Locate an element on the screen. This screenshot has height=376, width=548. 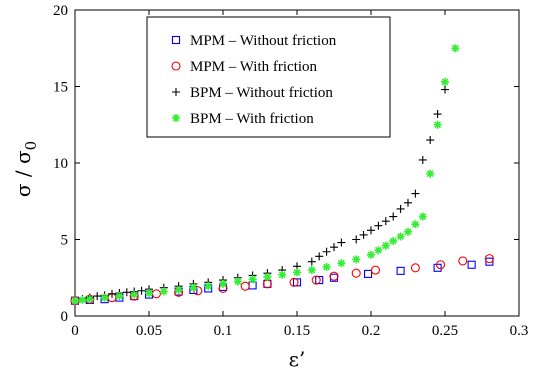
y-axis-label: σ / σ0 is located at coordinates (25, 169).